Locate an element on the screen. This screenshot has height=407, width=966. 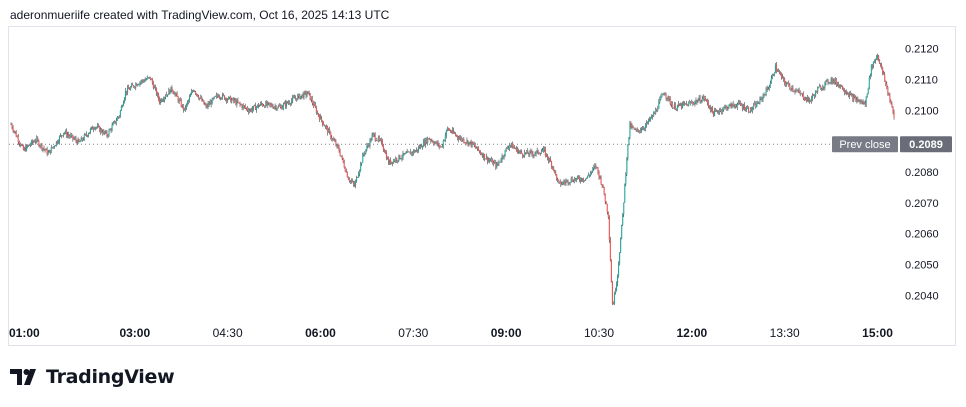
tradingview-logo: TradingView is located at coordinates (92, 377).